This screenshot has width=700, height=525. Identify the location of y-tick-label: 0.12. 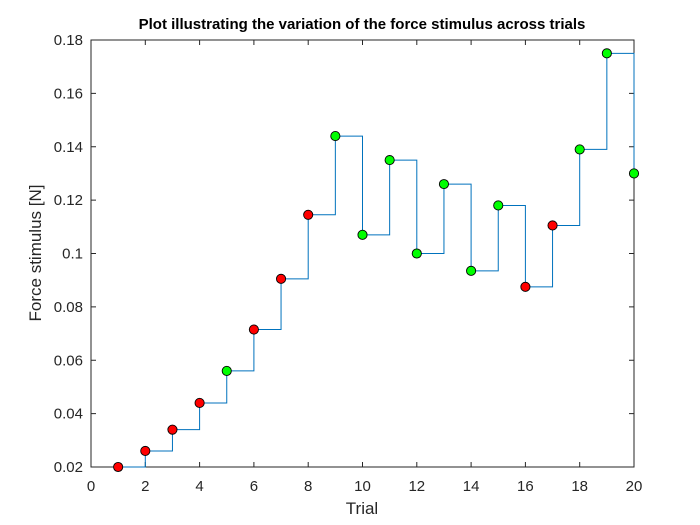
(68, 200).